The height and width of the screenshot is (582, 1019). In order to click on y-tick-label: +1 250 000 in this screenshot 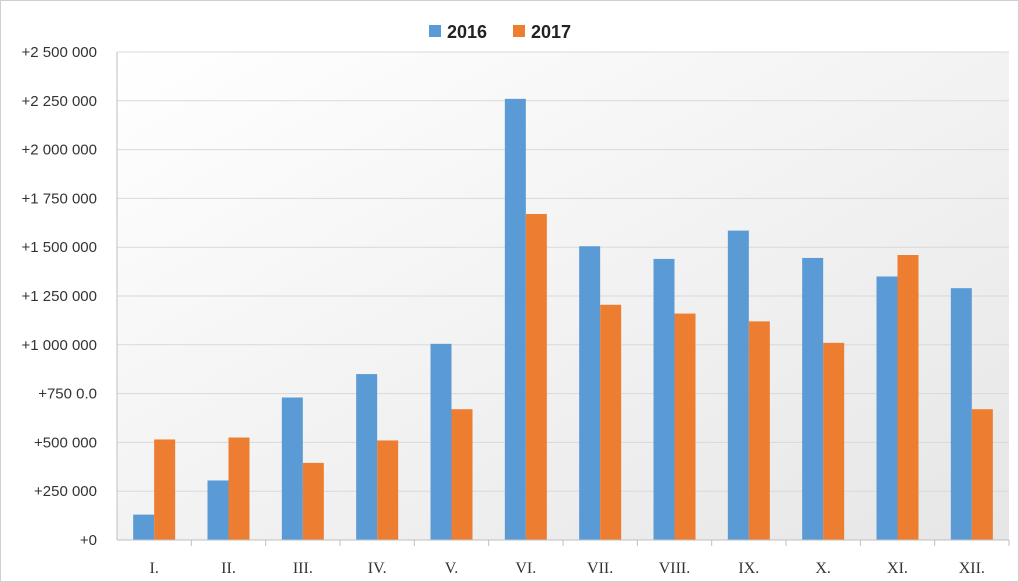, I will do `click(60, 296)`.